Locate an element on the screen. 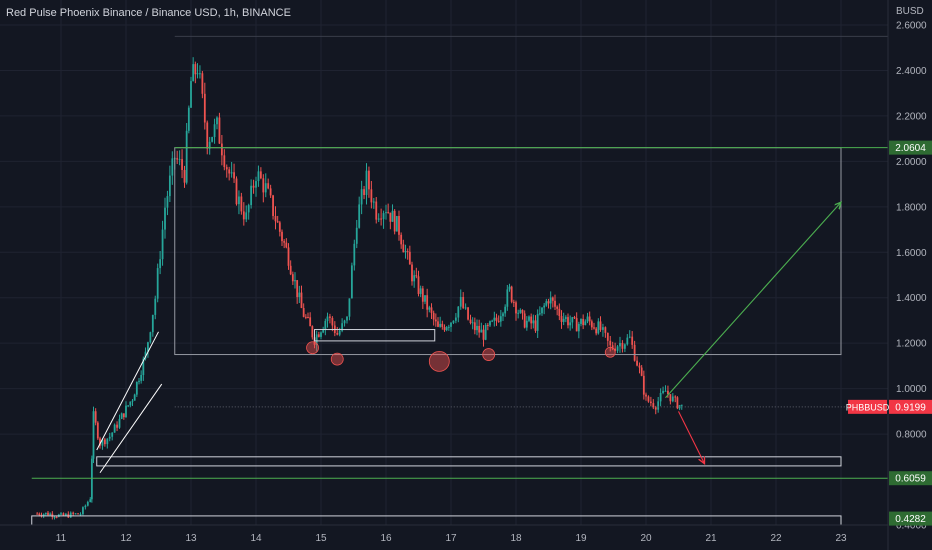  low-price-label: 0.4282 is located at coordinates (910, 519).